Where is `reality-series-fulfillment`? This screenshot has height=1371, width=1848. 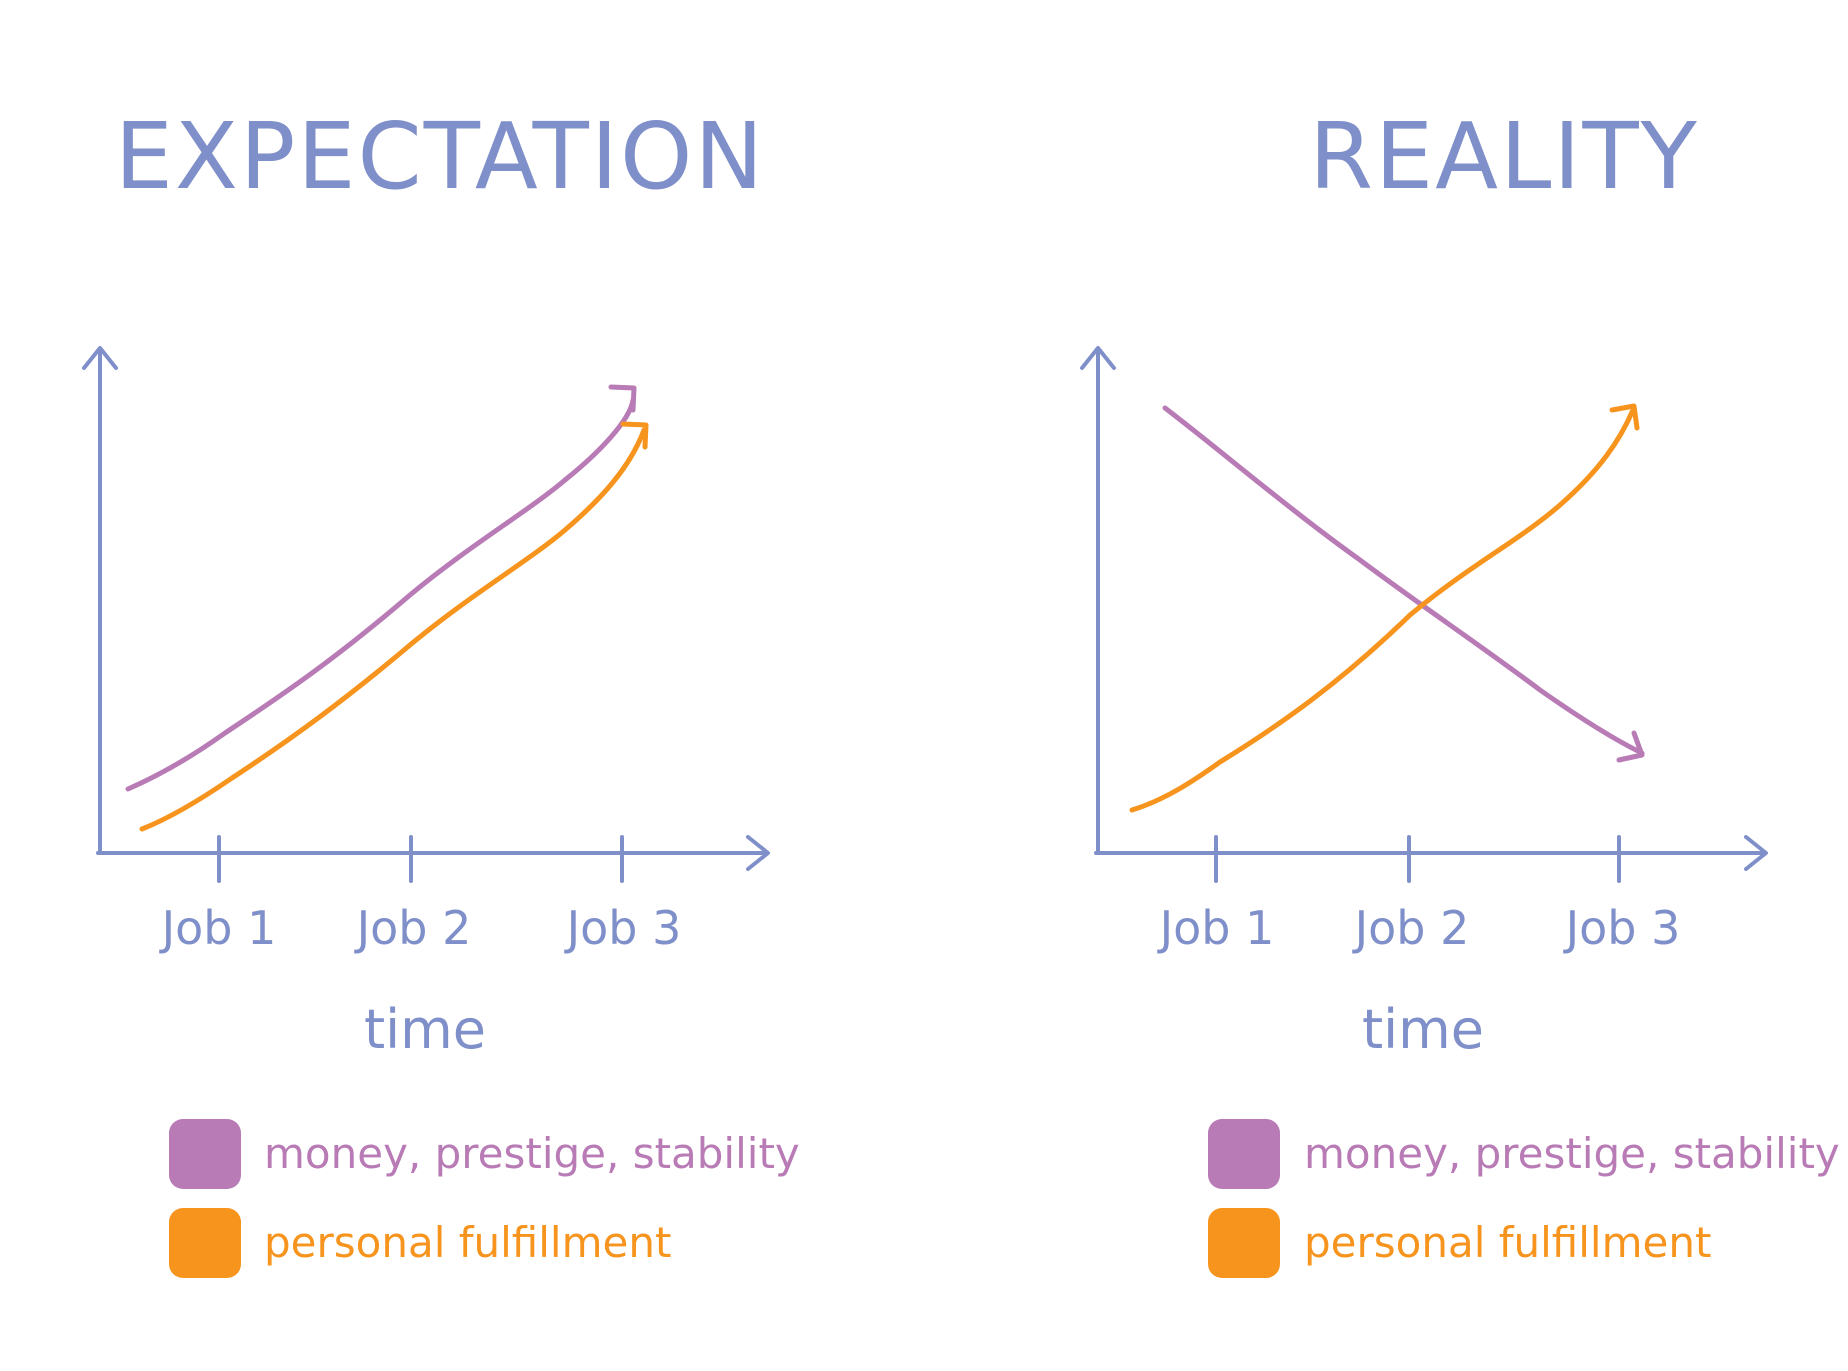 reality-series-fulfillment is located at coordinates (1384, 608).